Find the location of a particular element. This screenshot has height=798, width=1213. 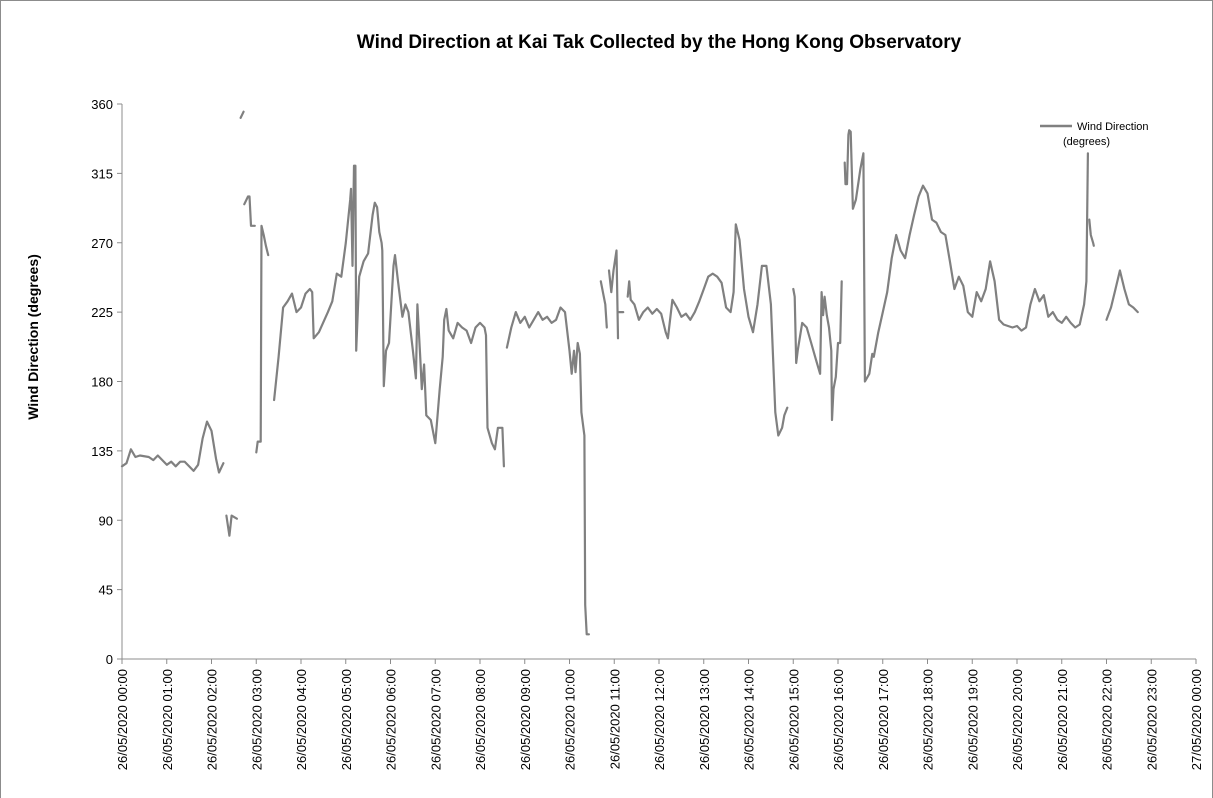

y-tick-label: 0 is located at coordinates (109, 659).